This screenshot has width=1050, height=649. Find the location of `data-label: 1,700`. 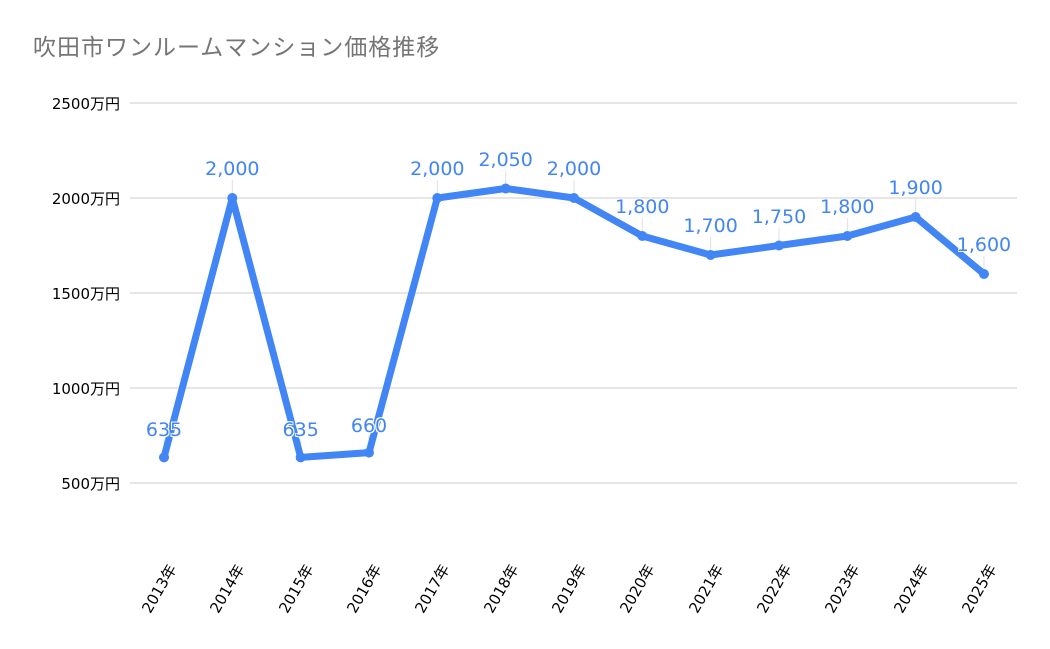

data-label: 1,700 is located at coordinates (710, 226).